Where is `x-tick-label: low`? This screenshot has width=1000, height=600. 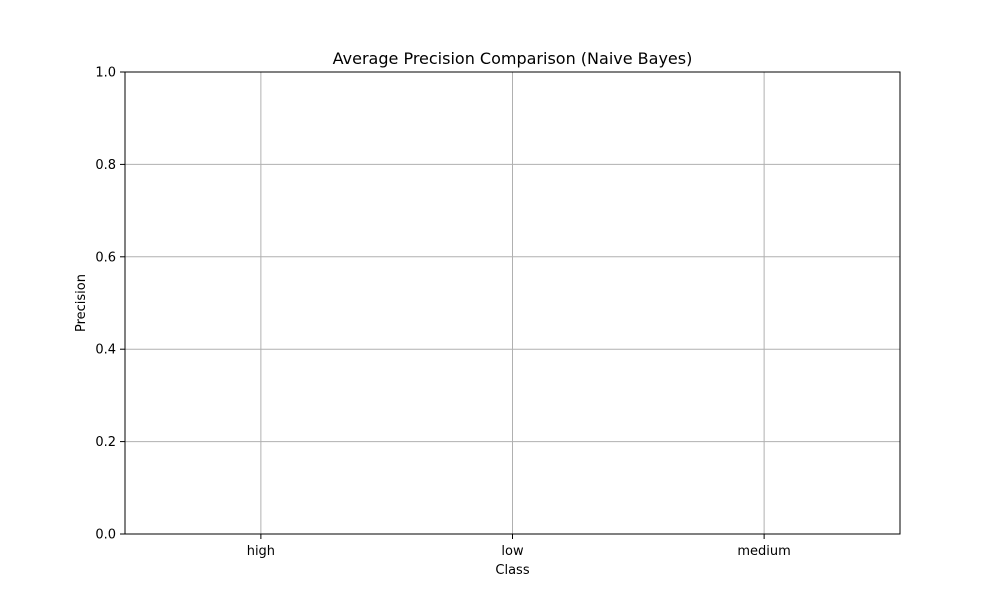
x-tick-label: low is located at coordinates (512, 551).